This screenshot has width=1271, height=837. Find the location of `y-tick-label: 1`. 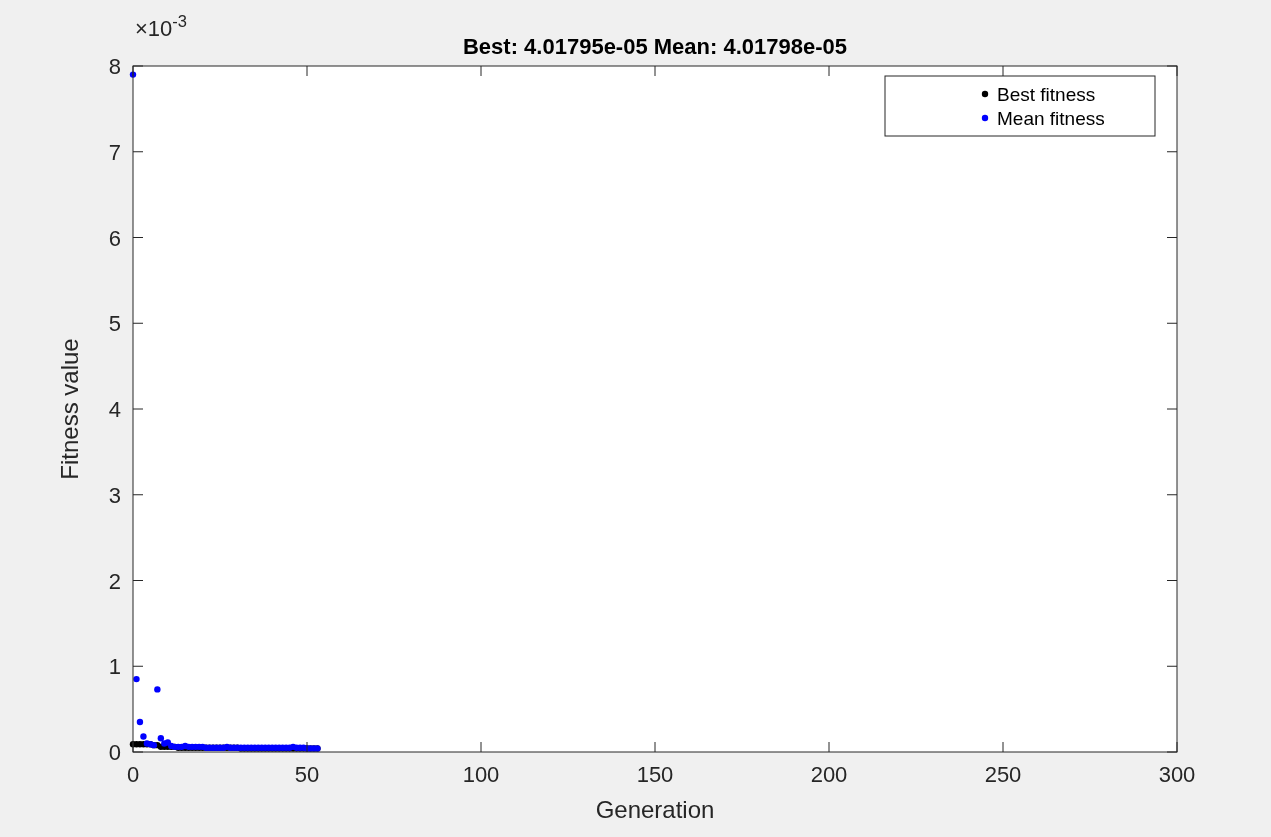

y-tick-label: 1 is located at coordinates (114, 667).